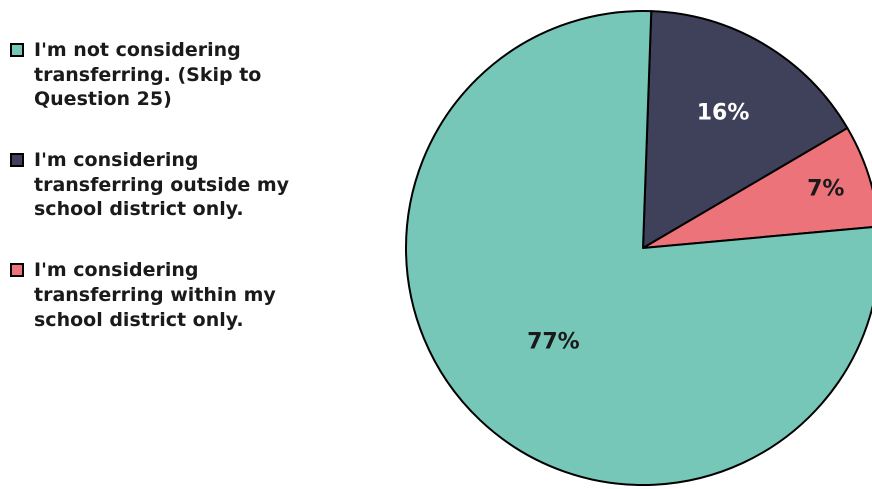  I want to click on slice-label-not-considering: 77%, so click(553, 342).